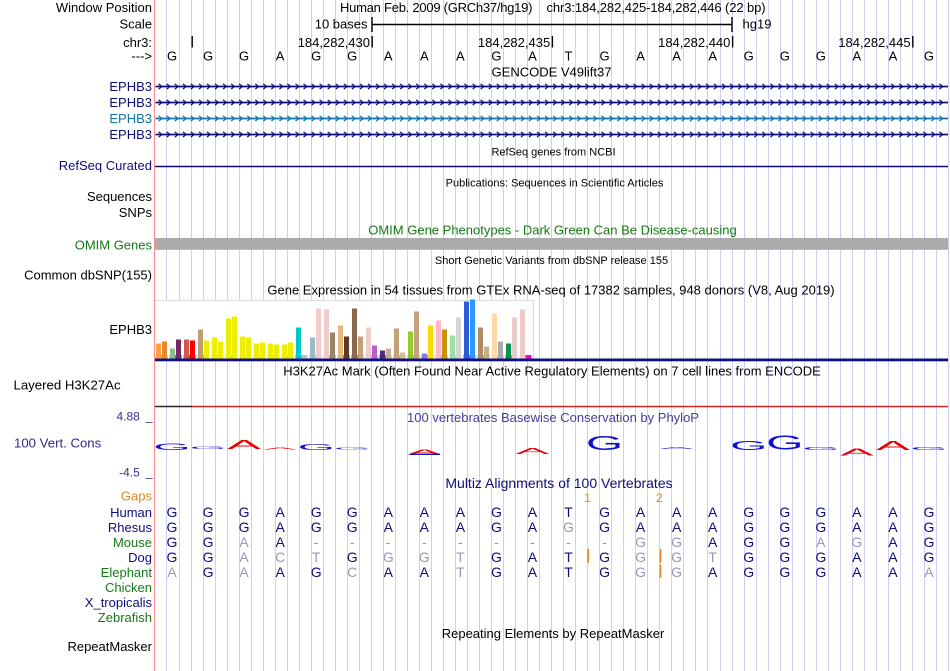  I want to click on svg-text: Chicken, so click(128, 587).